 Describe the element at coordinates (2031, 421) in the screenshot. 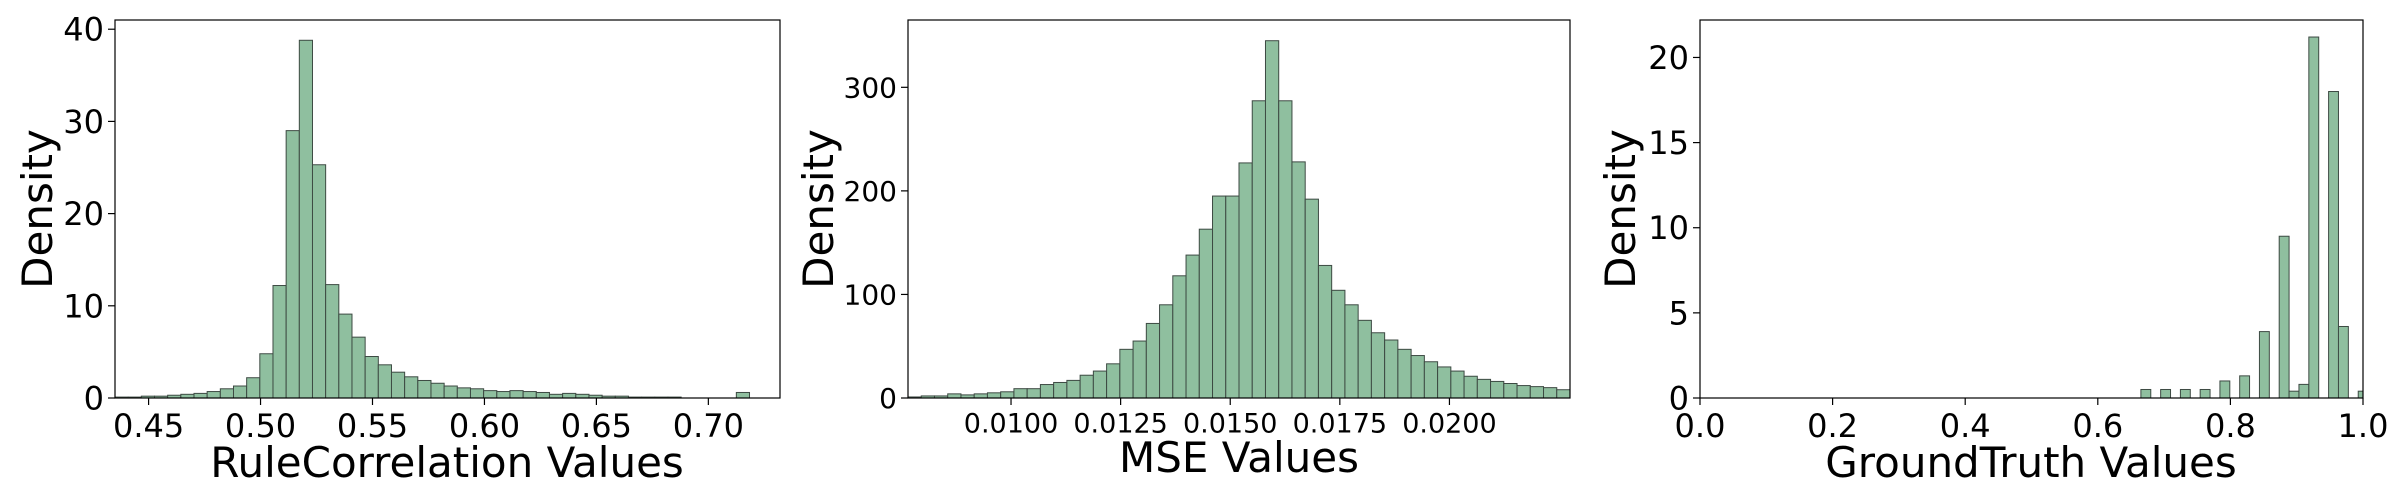

I see `x-axis-ticks: 0.0 0.2 0.4 0.6 0.8 1.0` at that location.